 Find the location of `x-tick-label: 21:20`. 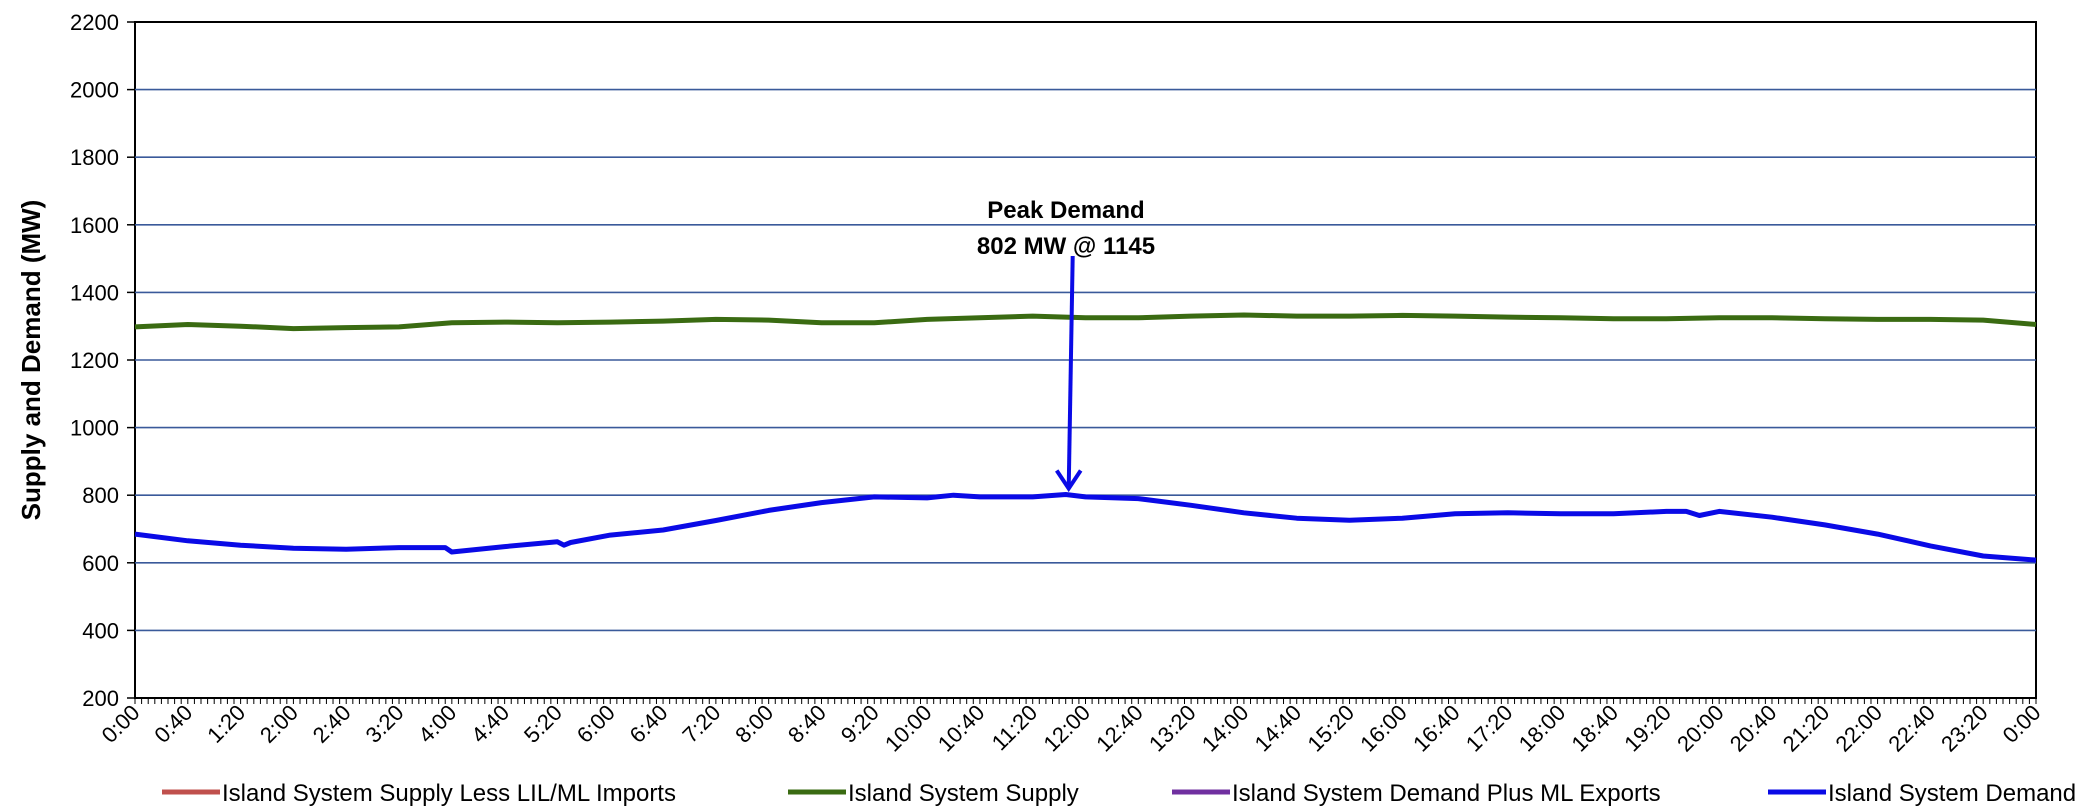

x-tick-label: 21:20 is located at coordinates (1806, 728).